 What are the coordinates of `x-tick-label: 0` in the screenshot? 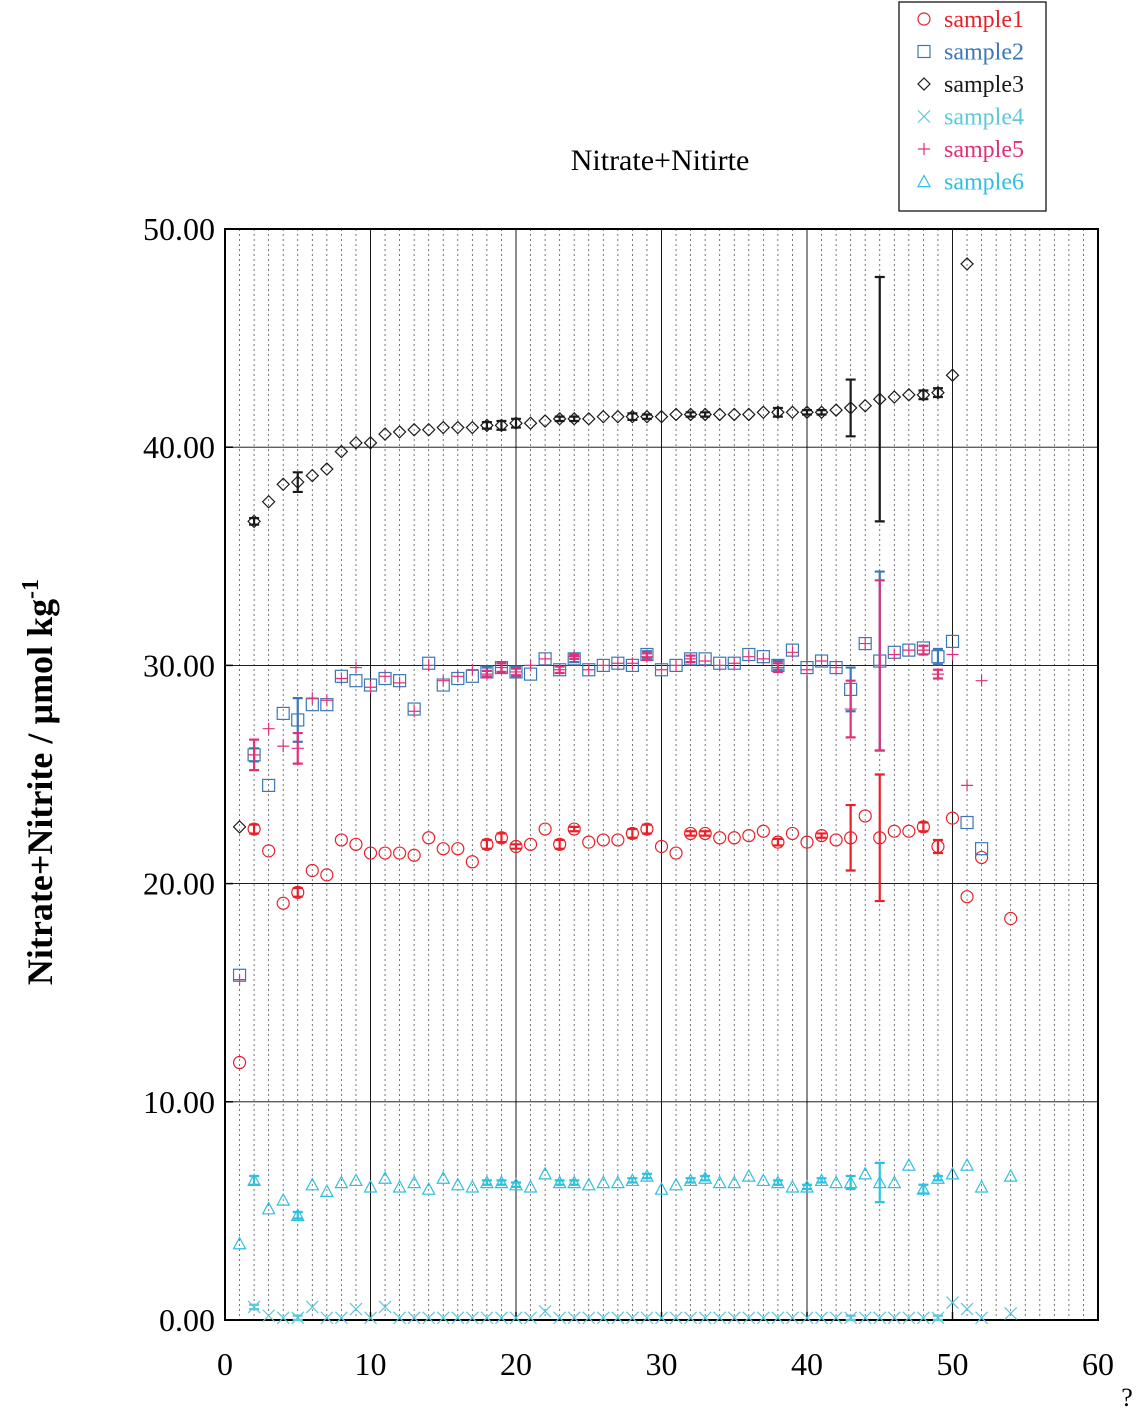 It's located at (225, 1364).